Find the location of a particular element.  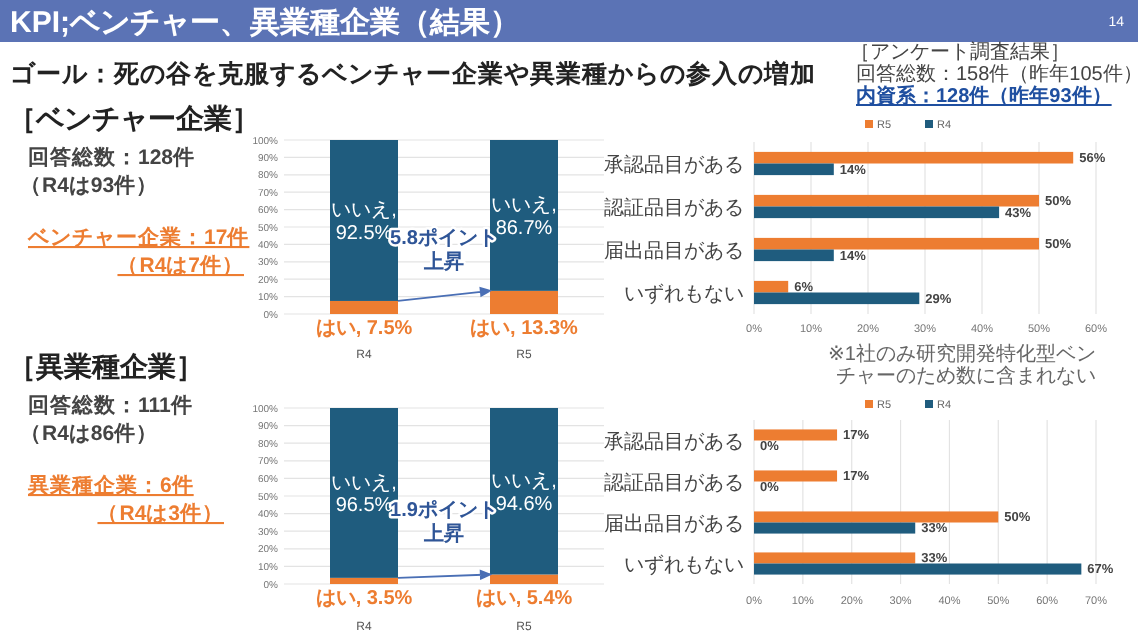

text: 回答総数：128件 is located at coordinates (112, 157).